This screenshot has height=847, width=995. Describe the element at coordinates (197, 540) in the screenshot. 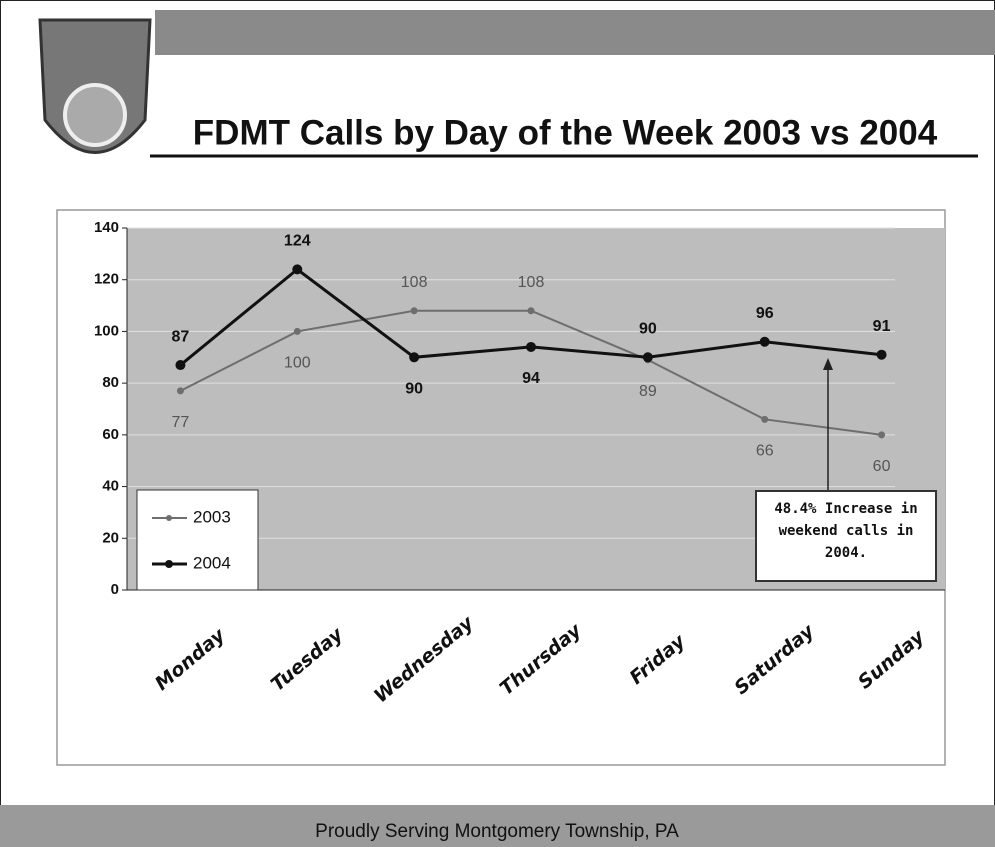

I see `legend-box` at that location.